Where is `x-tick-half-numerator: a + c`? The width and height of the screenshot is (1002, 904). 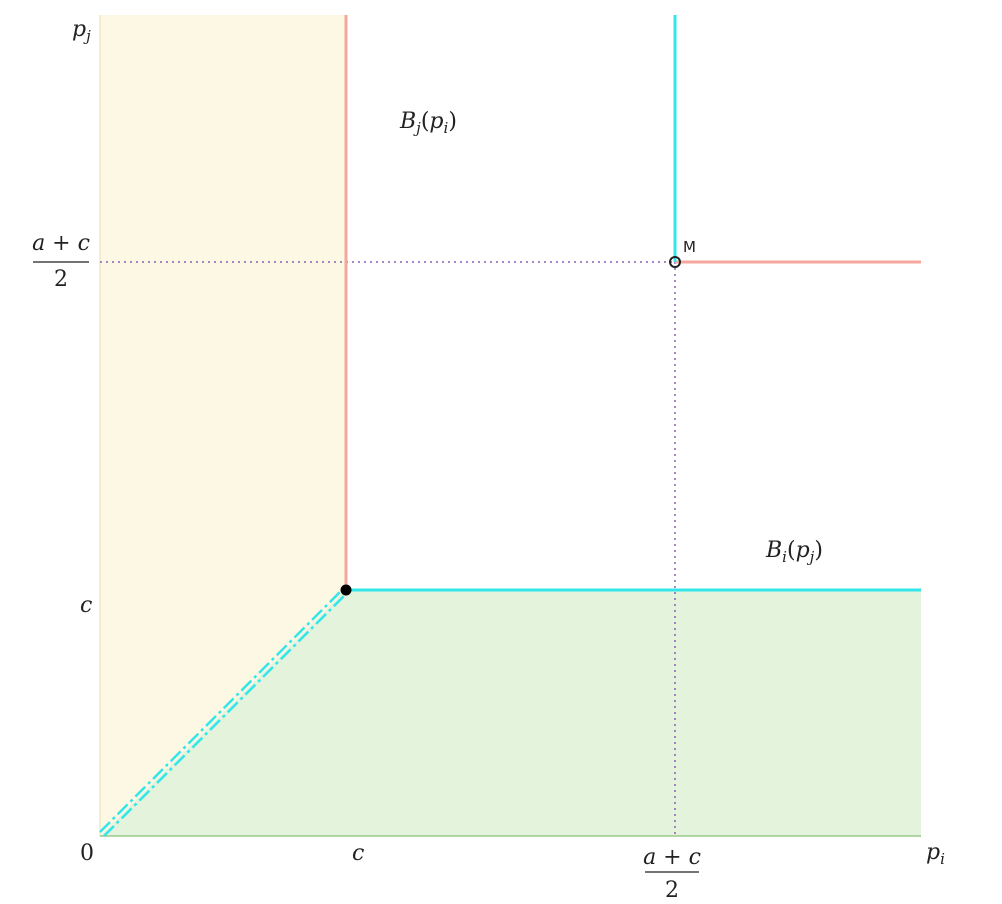 x-tick-half-numerator: a + c is located at coordinates (672, 857).